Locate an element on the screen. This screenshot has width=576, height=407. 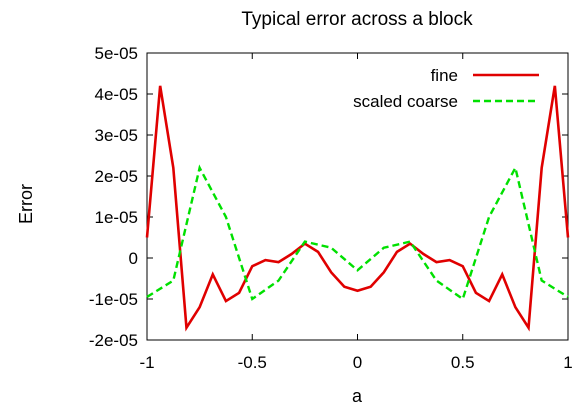
chart-title: Typical error across a block is located at coordinates (357, 19).